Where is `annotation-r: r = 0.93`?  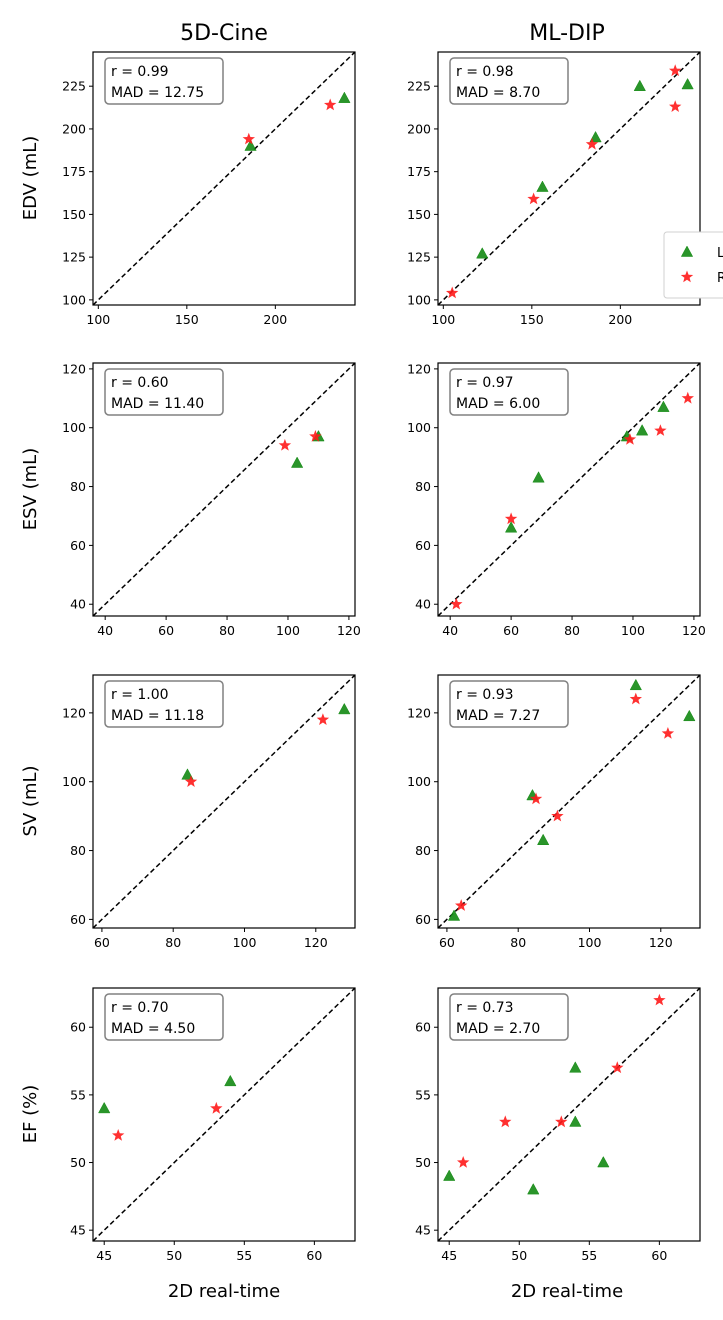 annotation-r: r = 0.93 is located at coordinates (485, 695).